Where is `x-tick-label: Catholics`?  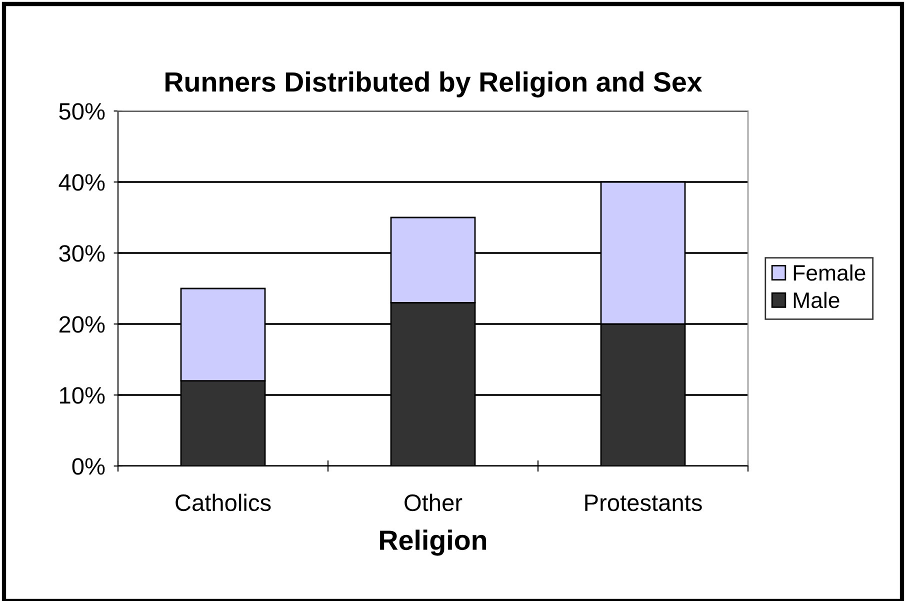 x-tick-label: Catholics is located at coordinates (223, 503).